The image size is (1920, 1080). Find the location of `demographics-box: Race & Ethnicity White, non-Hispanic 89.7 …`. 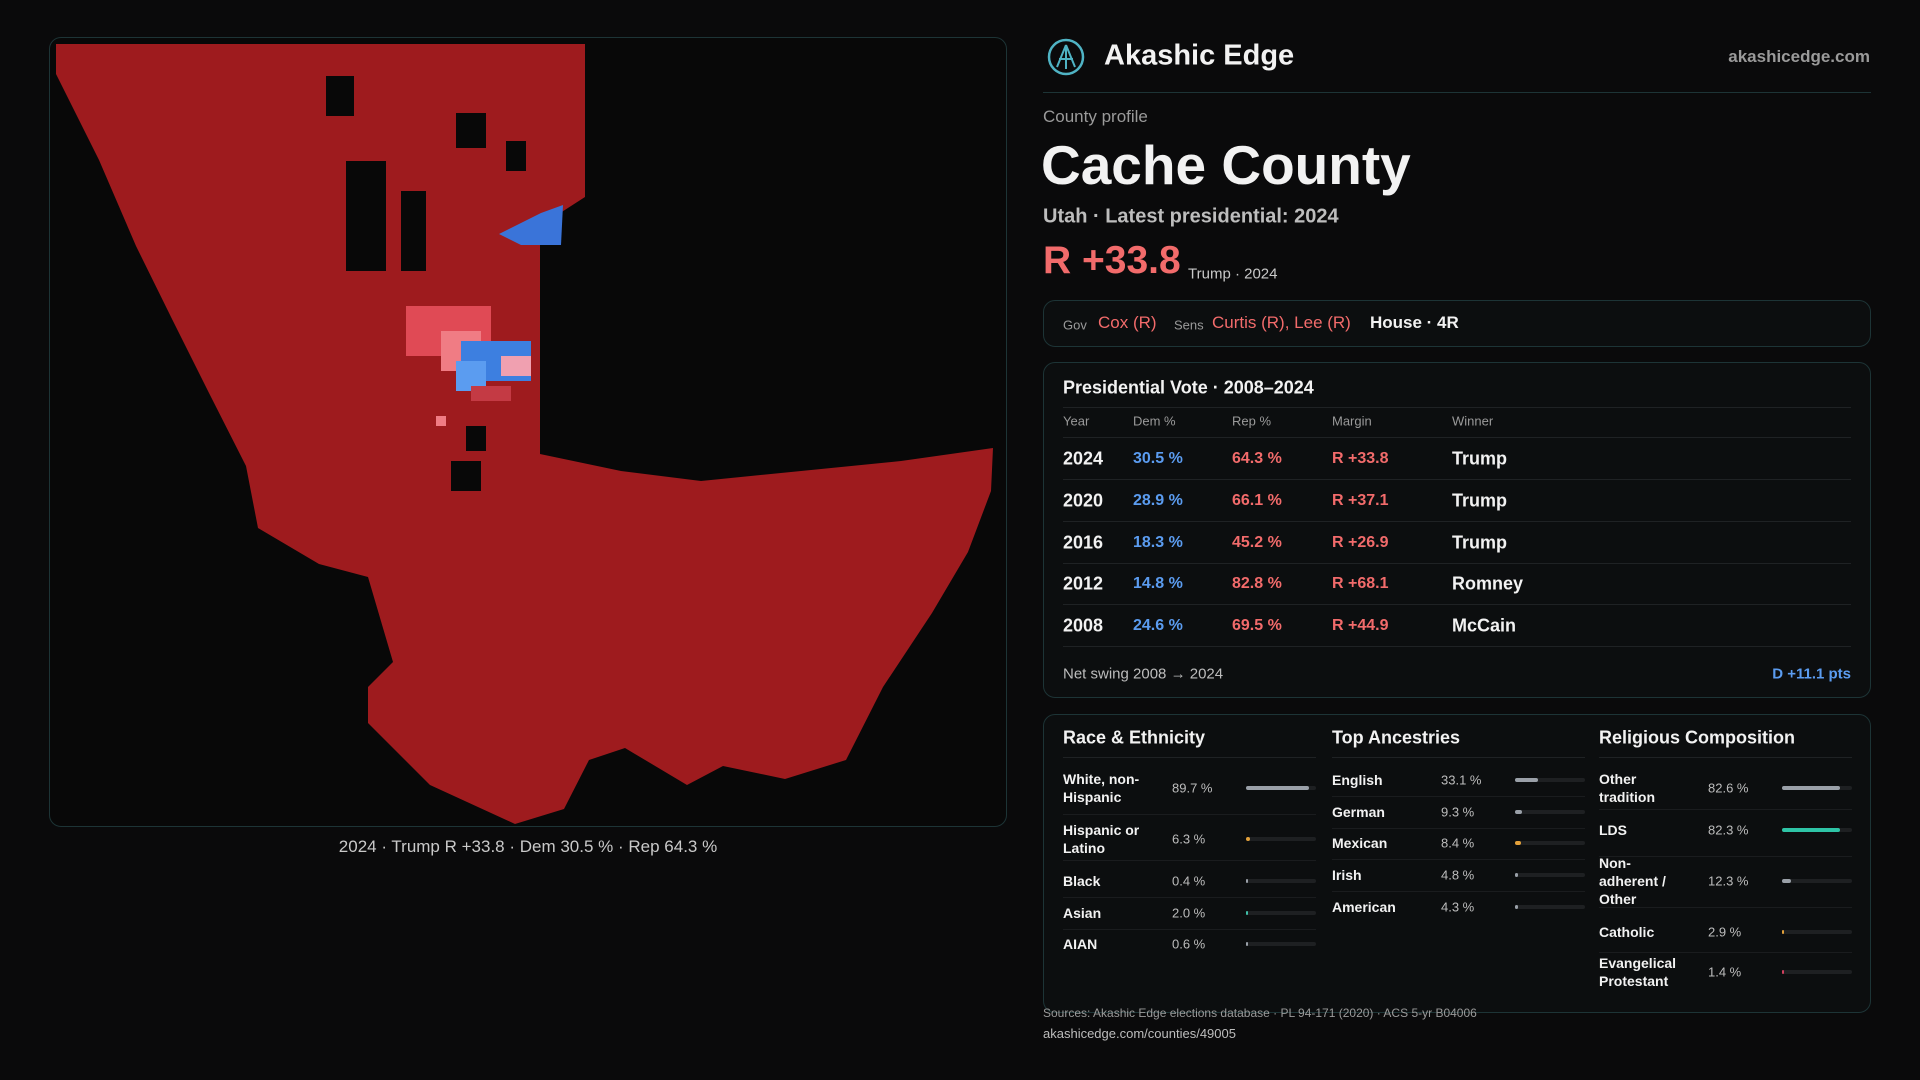

demographics-box: Race & Ethnicity White, non-Hispanic 89.7 … is located at coordinates (1457, 863).